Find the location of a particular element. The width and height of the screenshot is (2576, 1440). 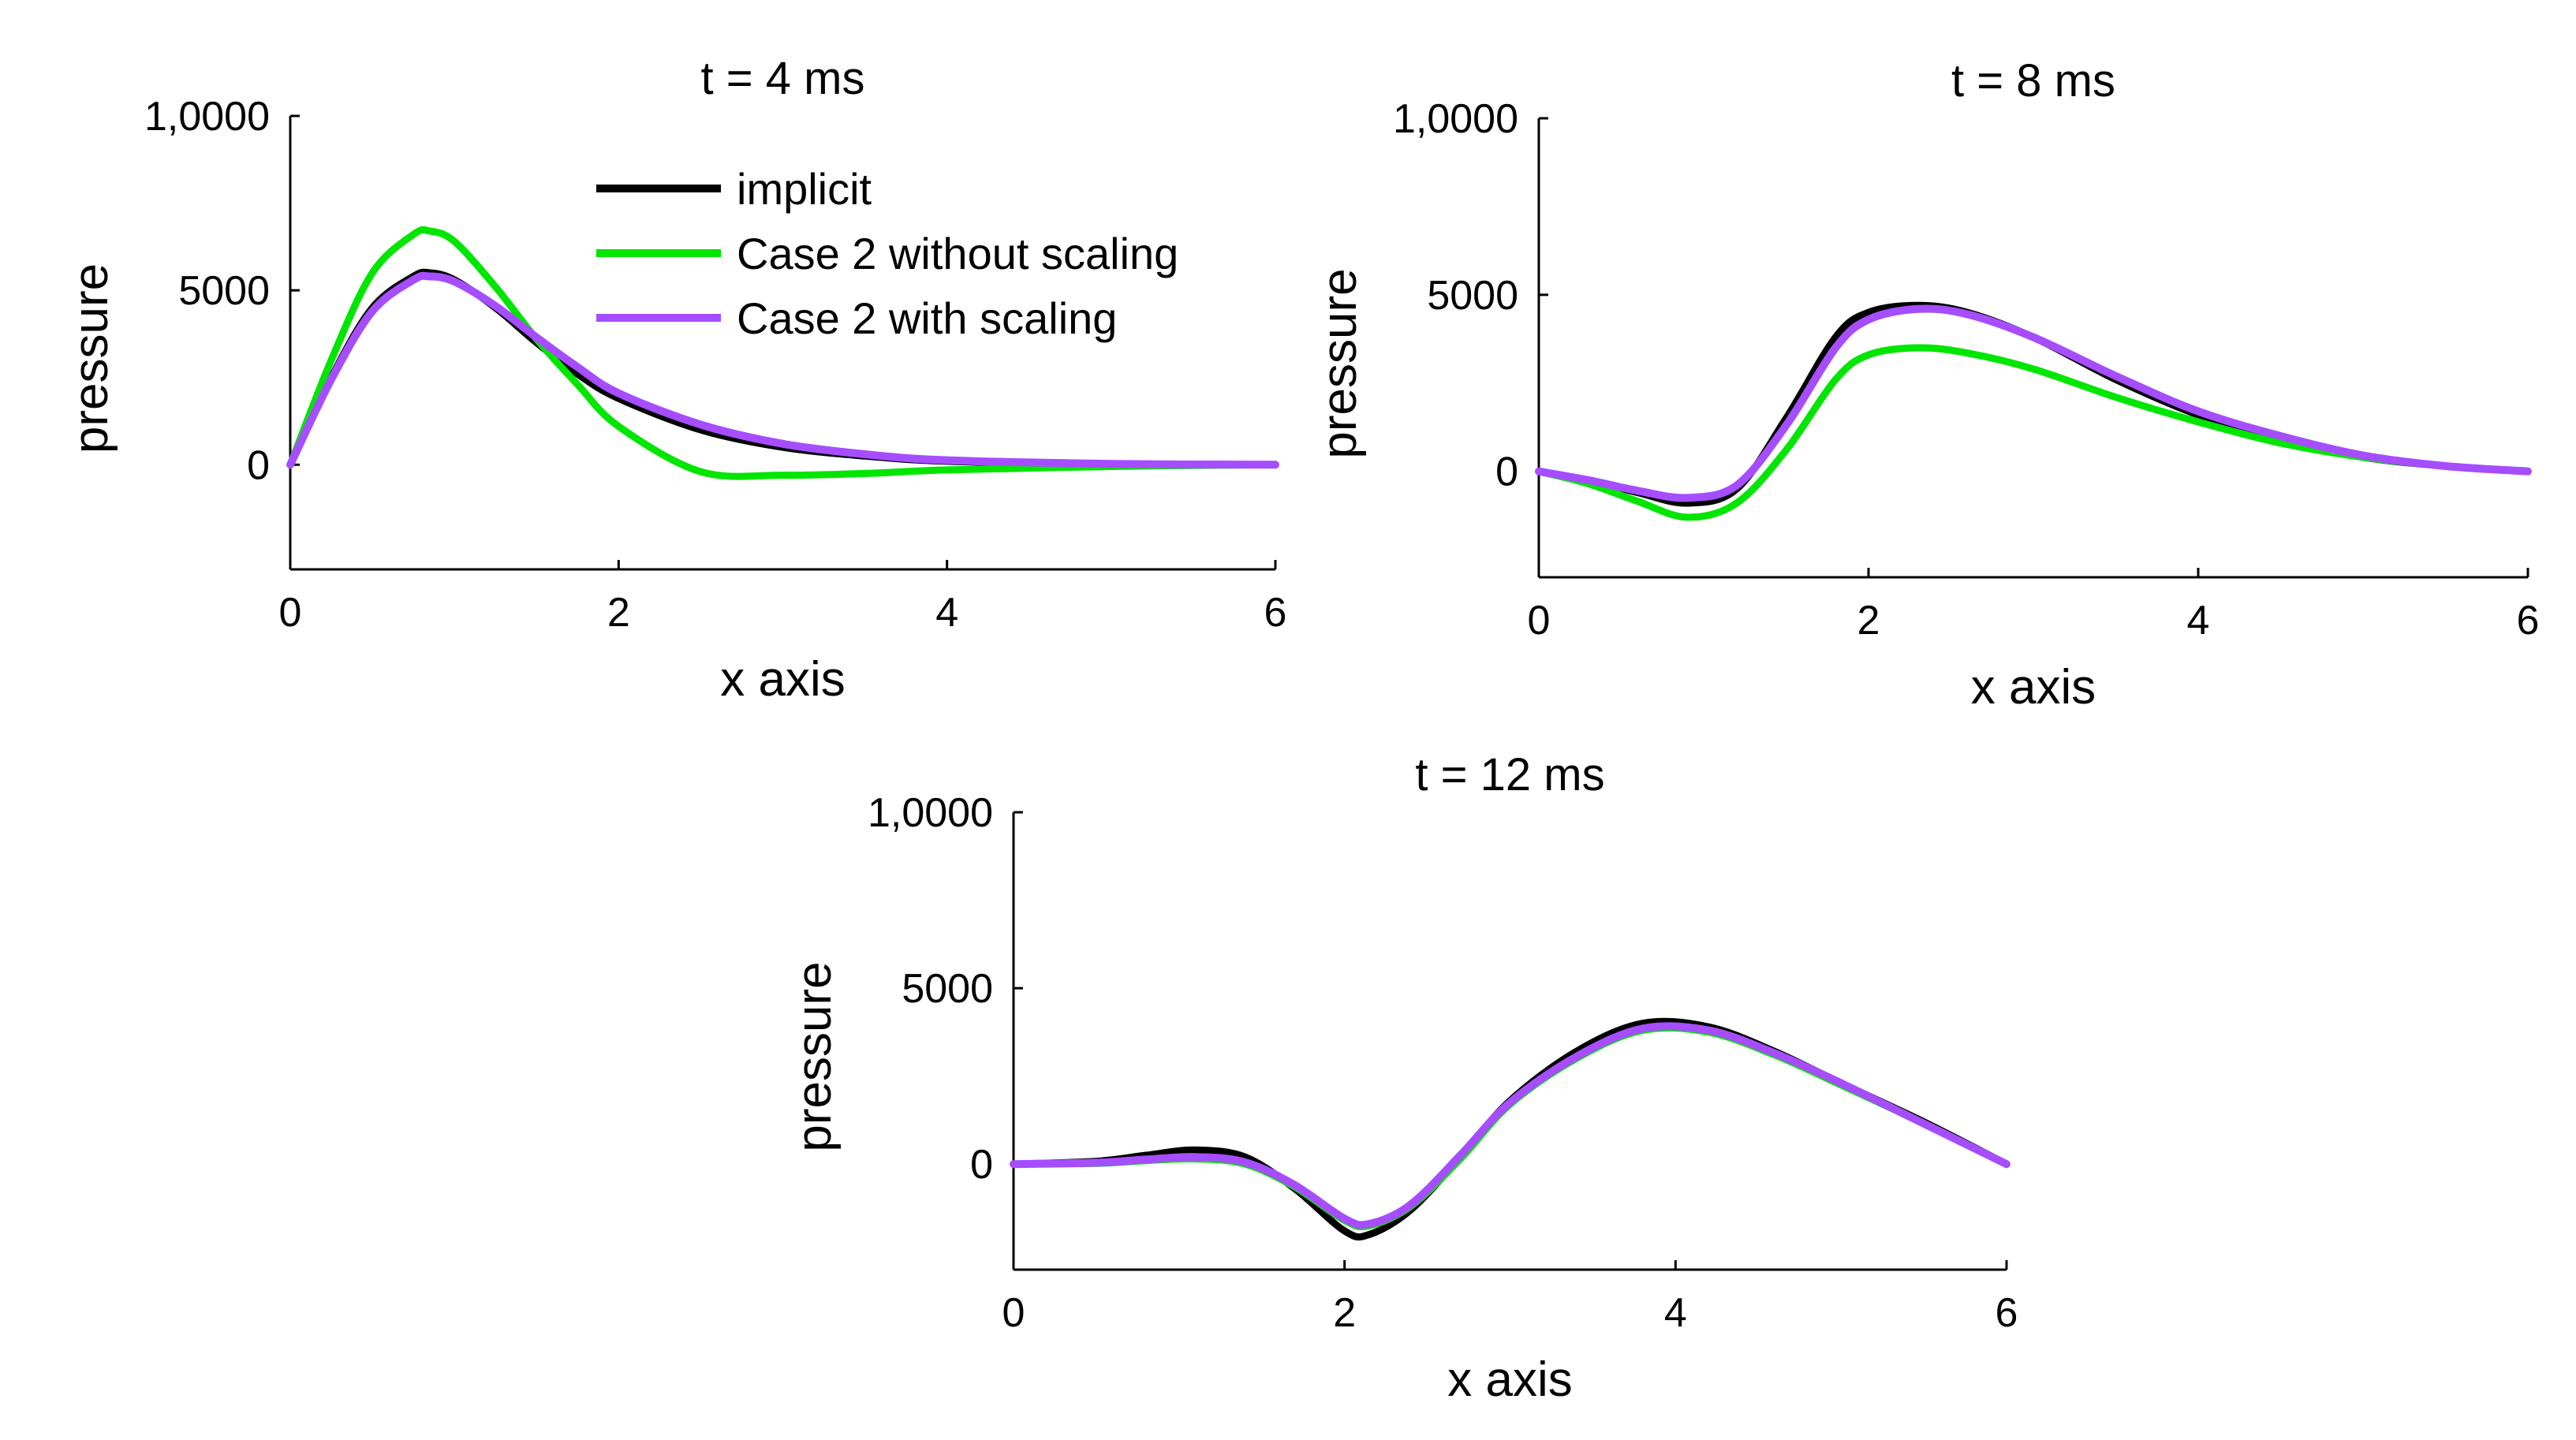

series-line-case-2-without-scaling is located at coordinates (782, 353).